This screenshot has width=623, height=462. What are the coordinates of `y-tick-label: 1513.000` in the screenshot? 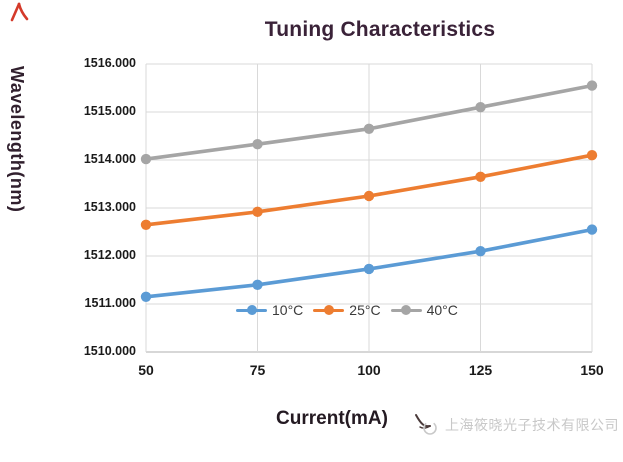 It's located at (109, 207).